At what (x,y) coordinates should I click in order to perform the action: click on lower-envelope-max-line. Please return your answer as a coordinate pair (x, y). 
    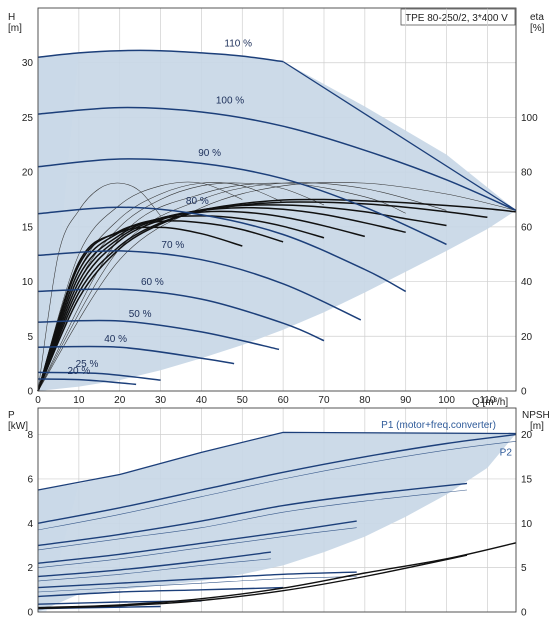
    Looking at the image, I should click on (277, 461).